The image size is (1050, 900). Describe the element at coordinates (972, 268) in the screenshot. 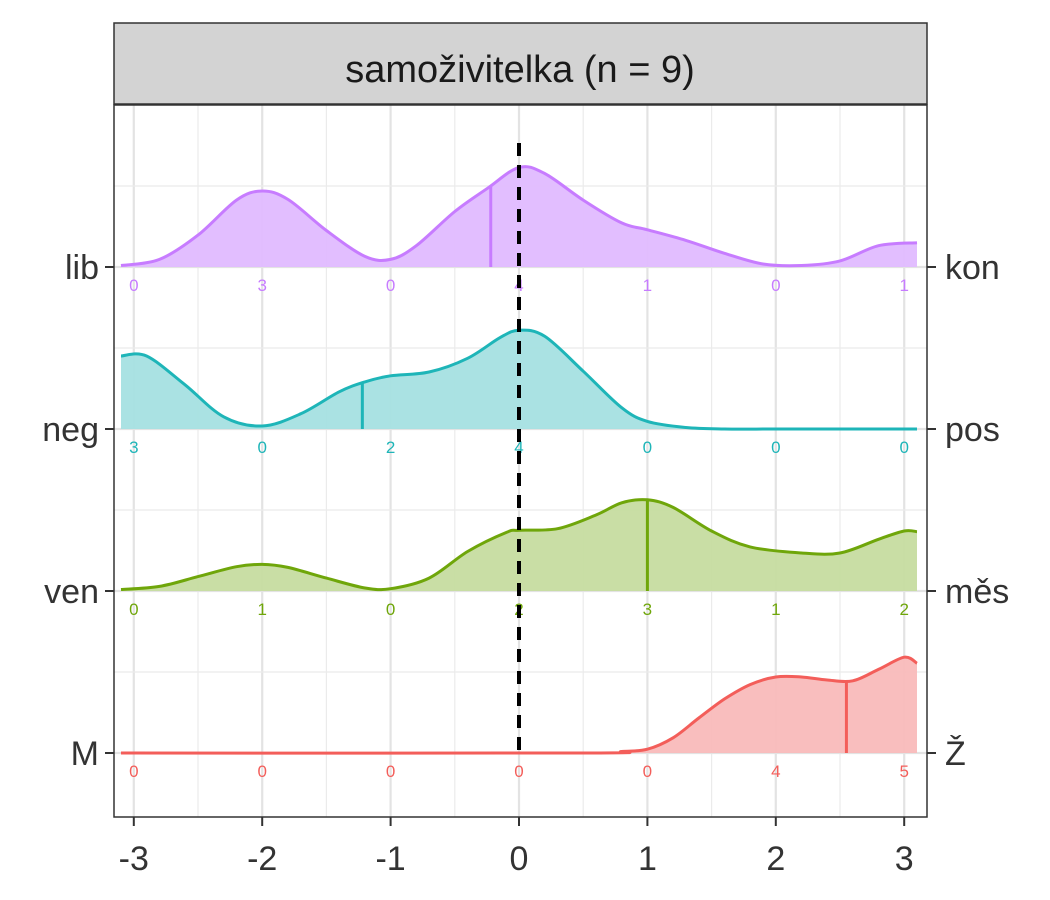

I see `y-label-right: kon` at that location.